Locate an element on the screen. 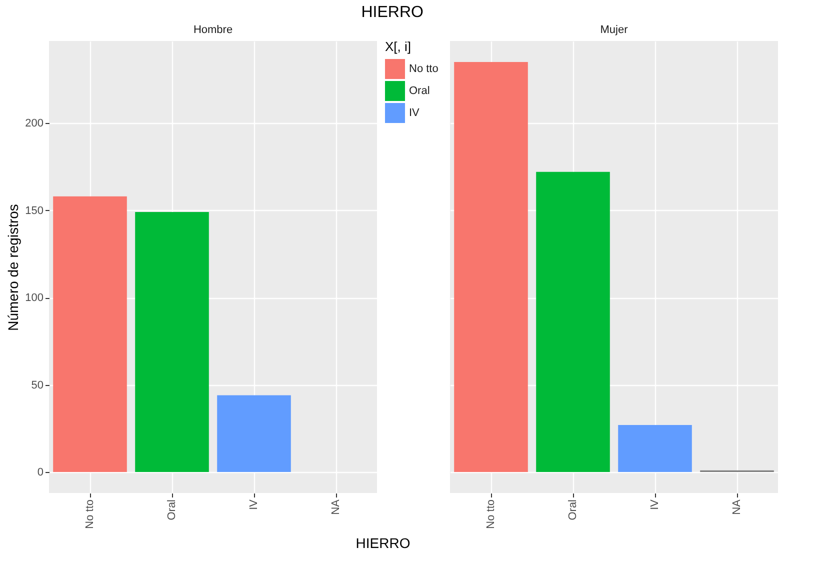 This screenshot has height=570, width=839. y-tick-label: 100 is located at coordinates (34, 298).